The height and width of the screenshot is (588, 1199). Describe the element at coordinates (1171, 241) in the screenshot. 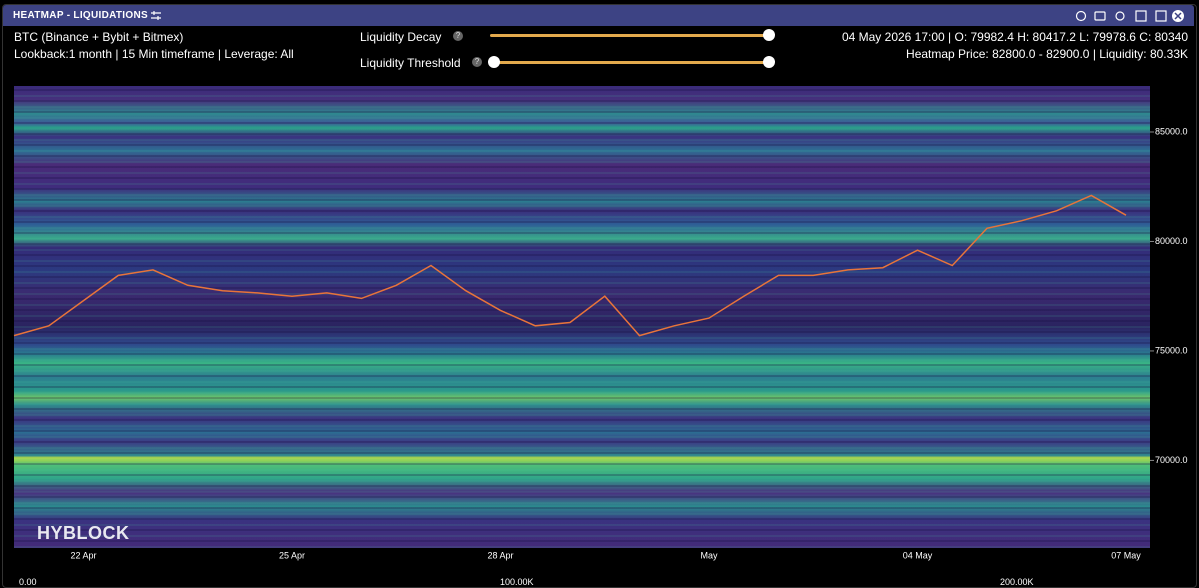

I see `y-tick-label: 80000.0` at that location.